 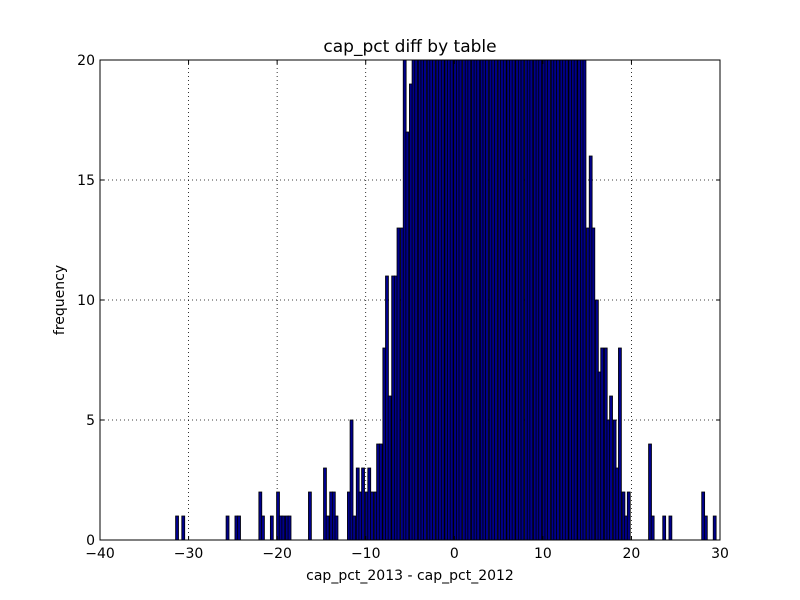 What do you see at coordinates (189, 554) in the screenshot?
I see `x-tick-label: −30` at bounding box center [189, 554].